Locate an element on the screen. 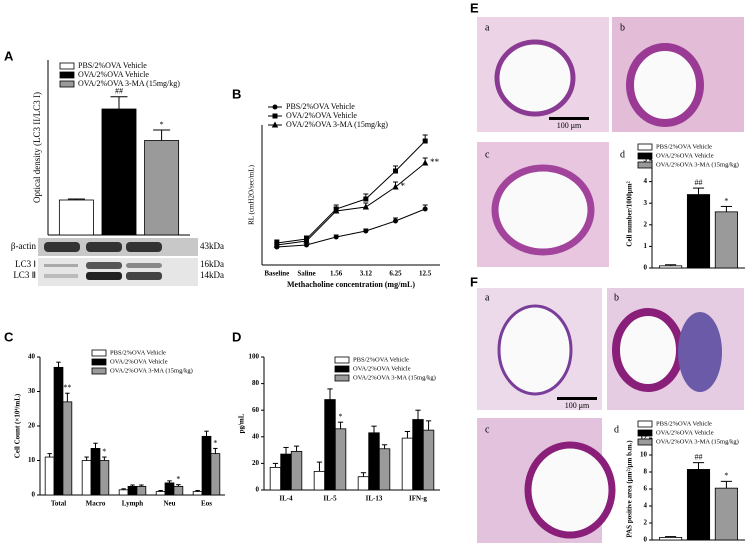 This screenshot has width=754, height=545. blot-size: 14kDa is located at coordinates (212, 275).